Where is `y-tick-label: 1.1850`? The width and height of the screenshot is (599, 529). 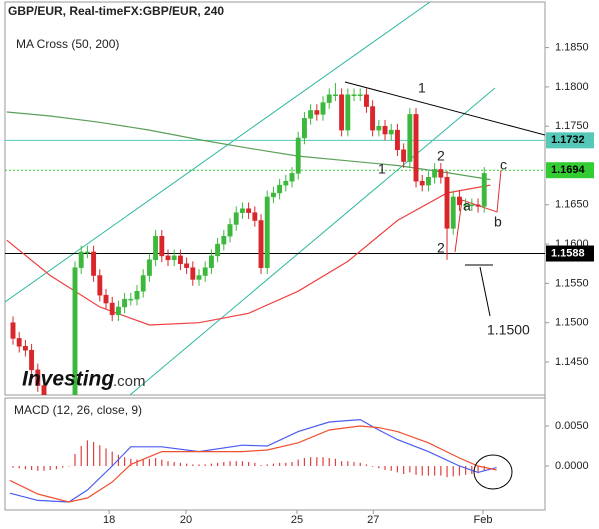 y-tick-label: 1.1850 is located at coordinates (572, 47).